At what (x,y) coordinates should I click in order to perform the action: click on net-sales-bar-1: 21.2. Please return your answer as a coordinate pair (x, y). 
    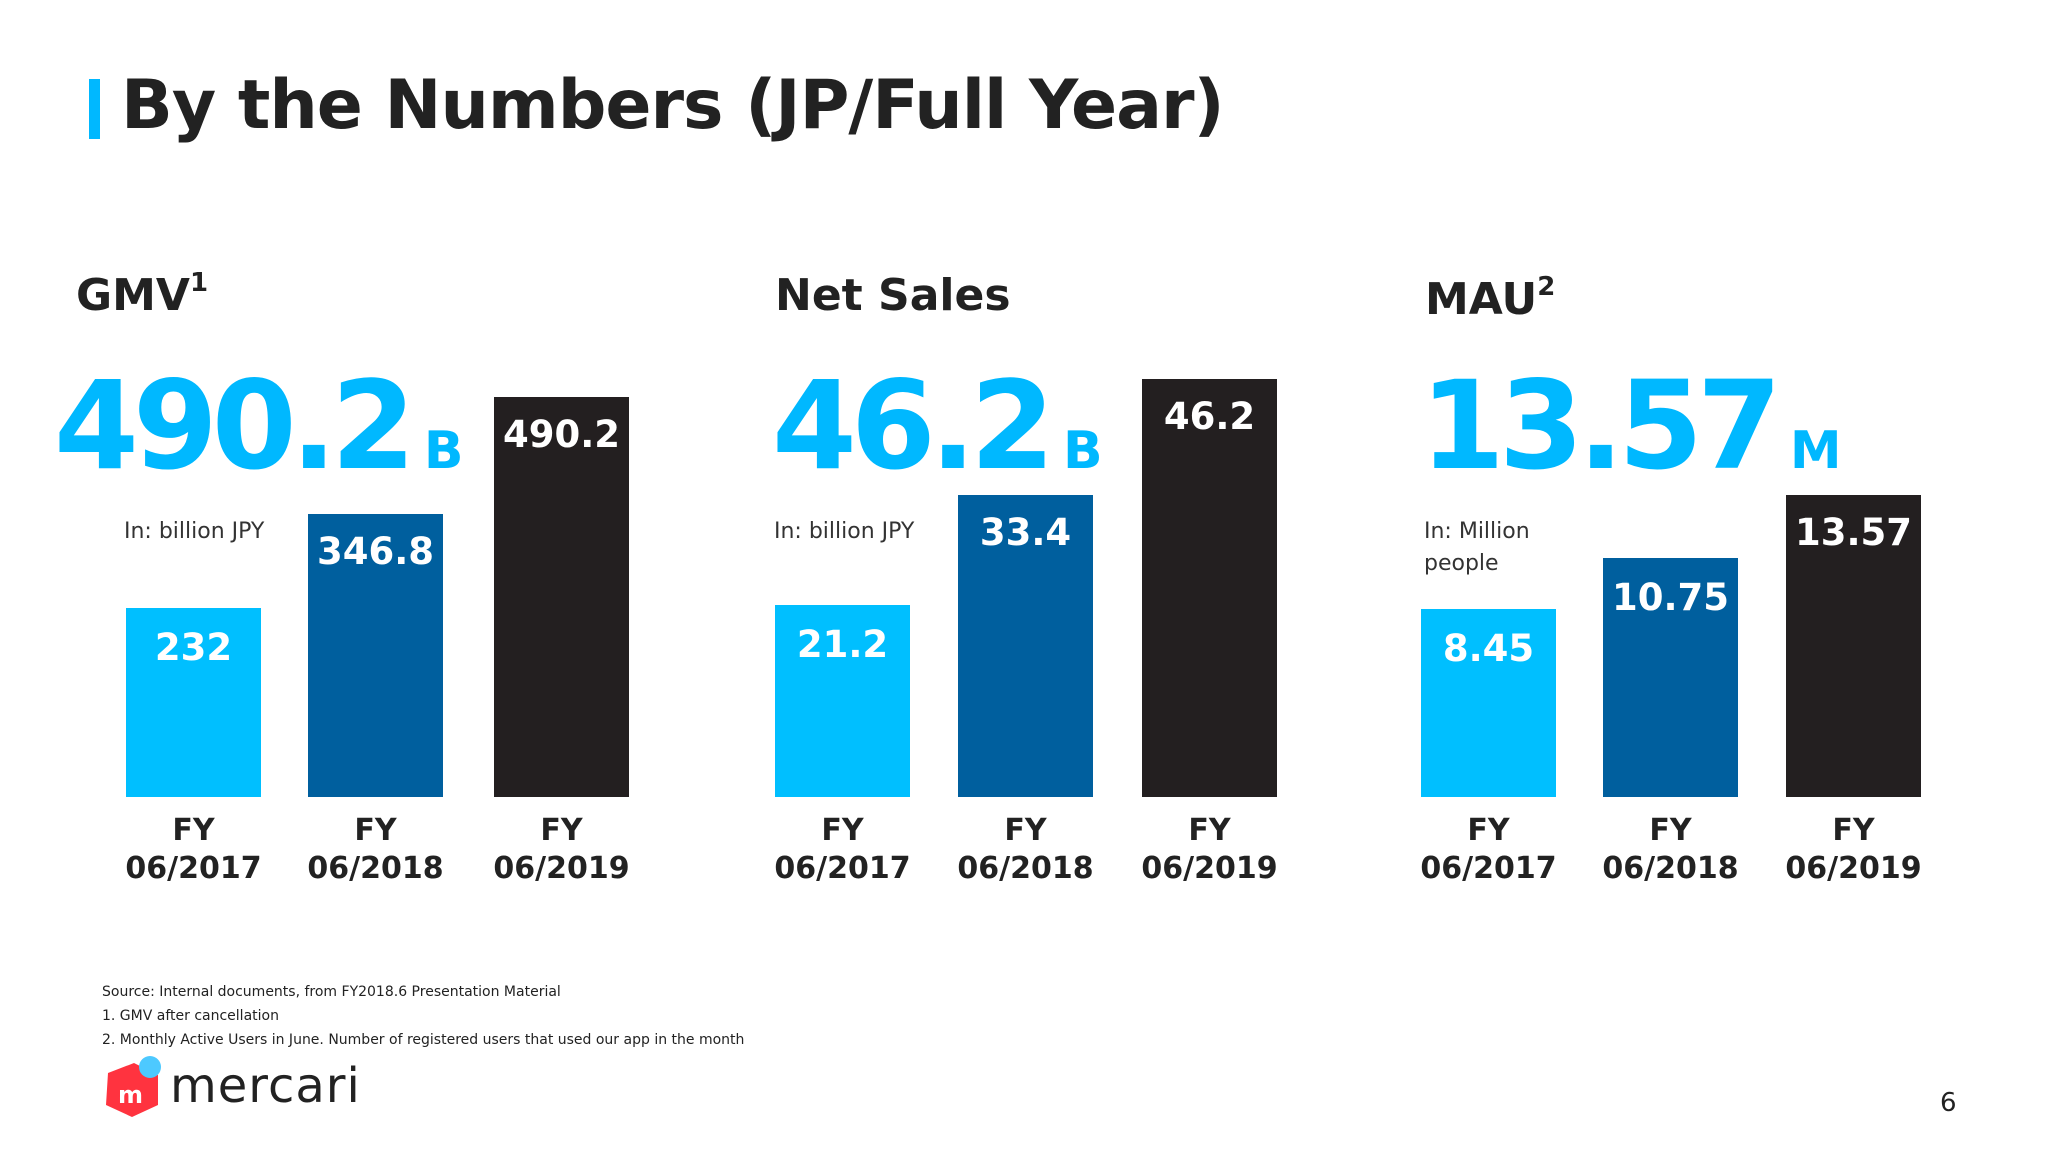
    Looking at the image, I should click on (842, 701).